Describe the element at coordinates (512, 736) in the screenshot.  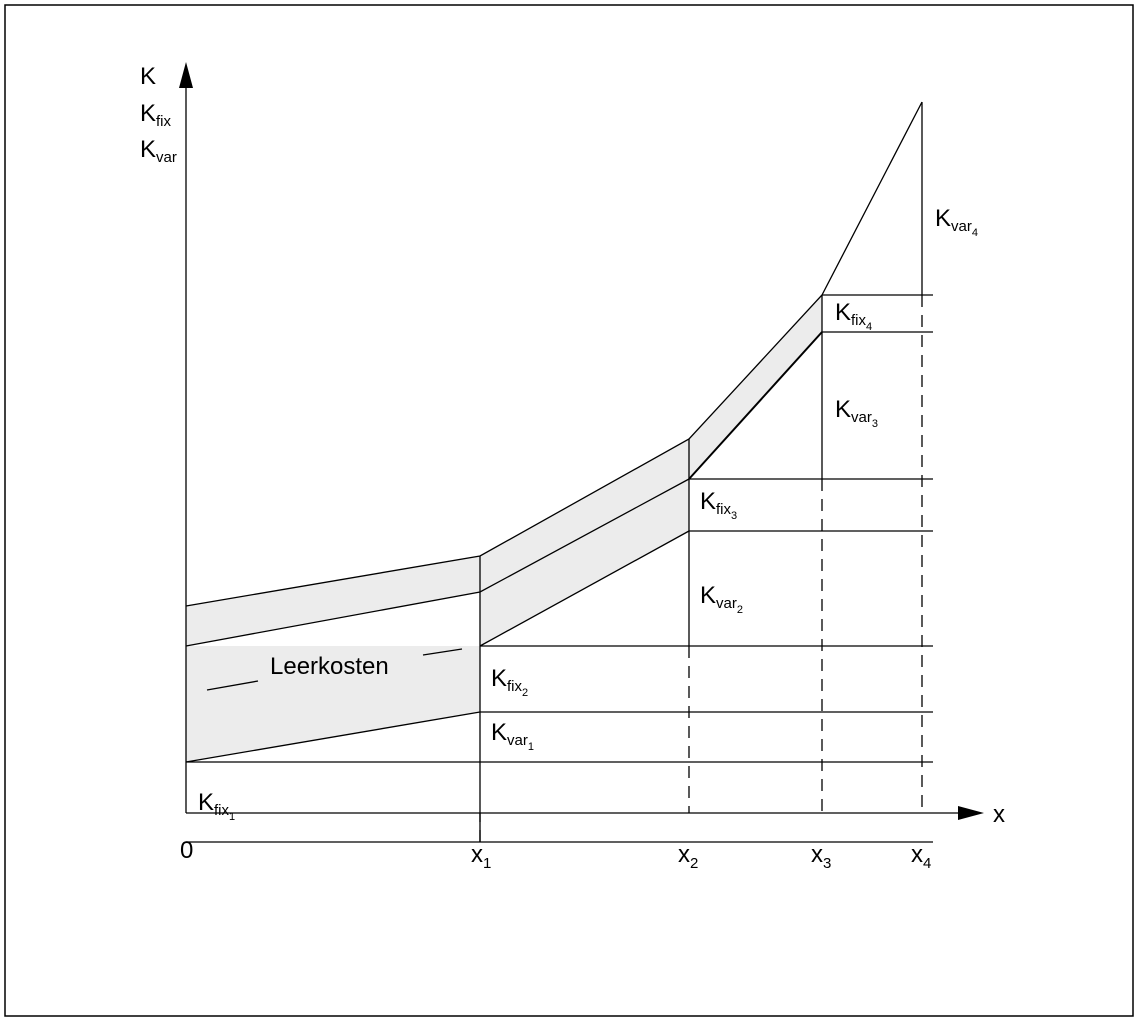
I see `label-kvar1: Kvar1` at that location.